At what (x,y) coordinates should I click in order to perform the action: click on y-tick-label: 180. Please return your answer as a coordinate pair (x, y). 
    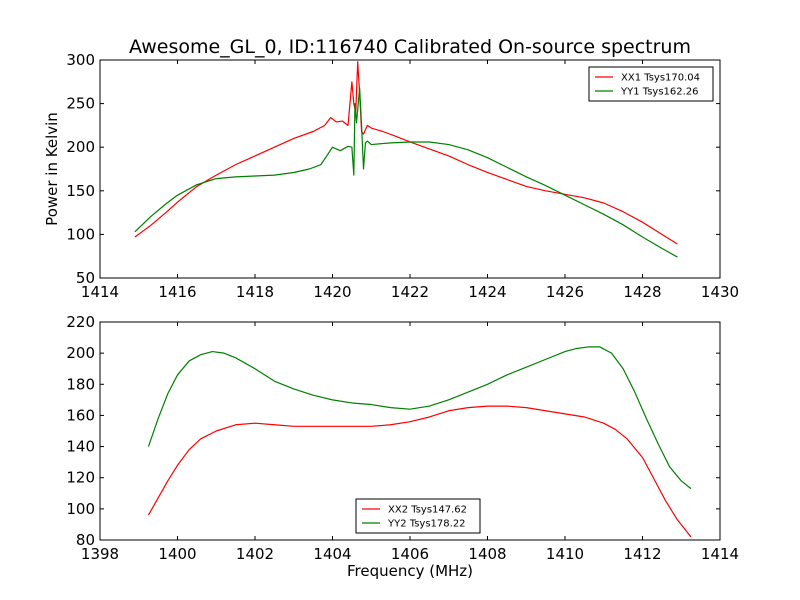
    Looking at the image, I should click on (80, 384).